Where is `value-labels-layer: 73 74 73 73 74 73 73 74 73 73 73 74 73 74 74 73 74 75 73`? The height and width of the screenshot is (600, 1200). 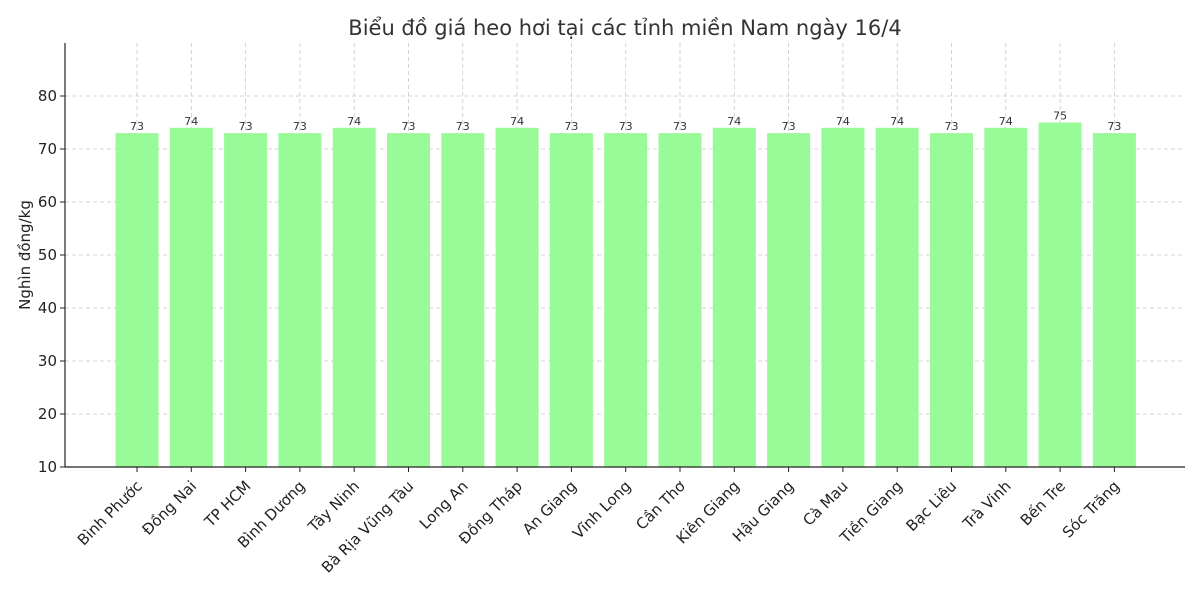
value-labels-layer: 73 74 73 73 74 73 73 74 73 73 73 74 73 74 74 73 74 75 73 is located at coordinates (625, 122).